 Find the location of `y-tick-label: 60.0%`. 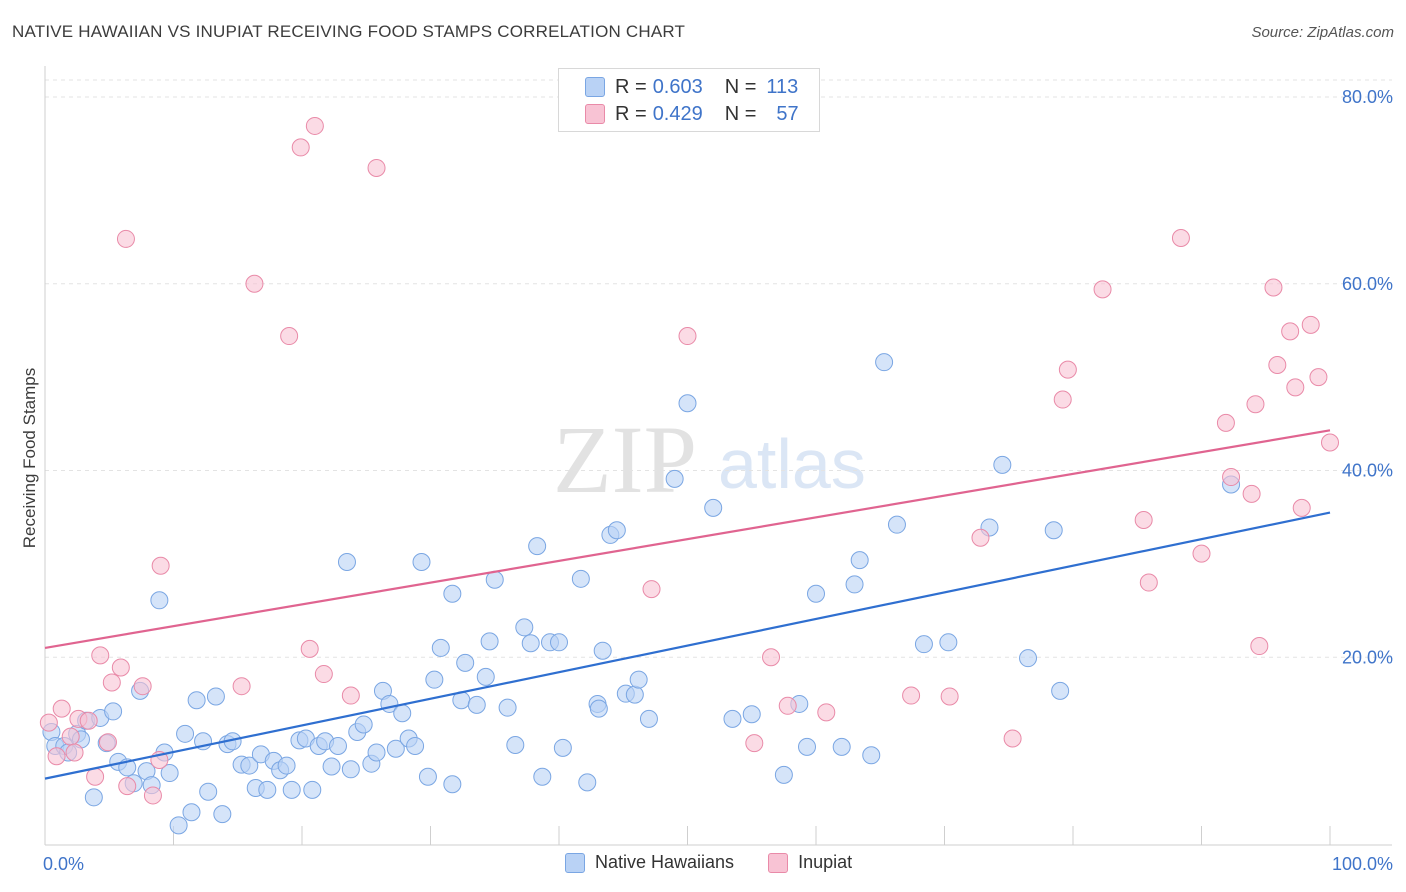

y-tick-label: 60.0% is located at coordinates (1367, 284).